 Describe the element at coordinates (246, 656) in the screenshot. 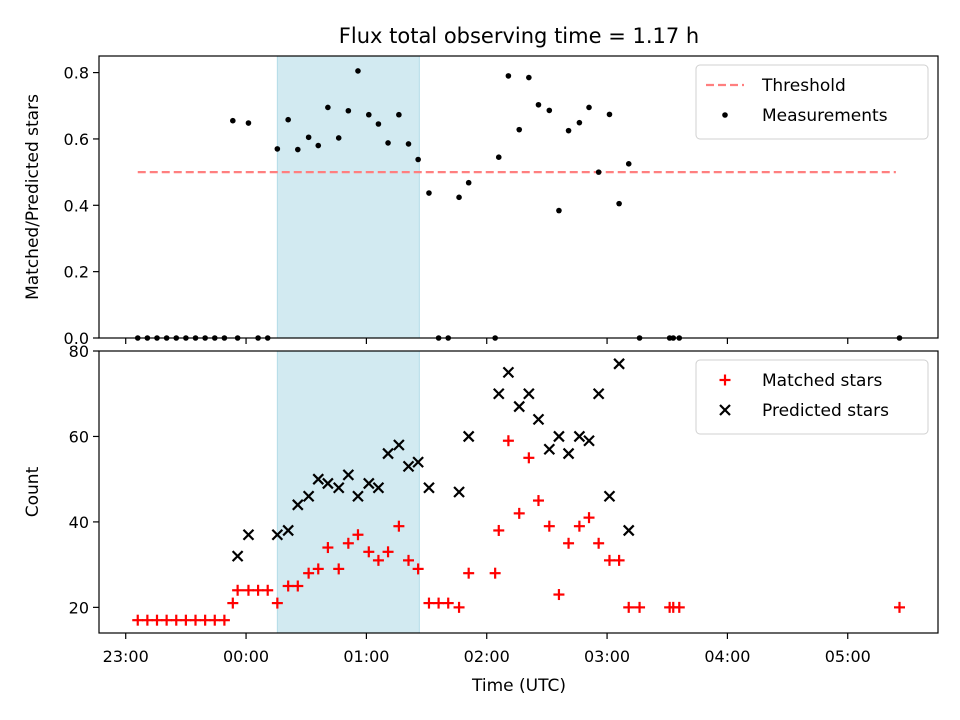

I see `x-tick-label: 00:00` at that location.